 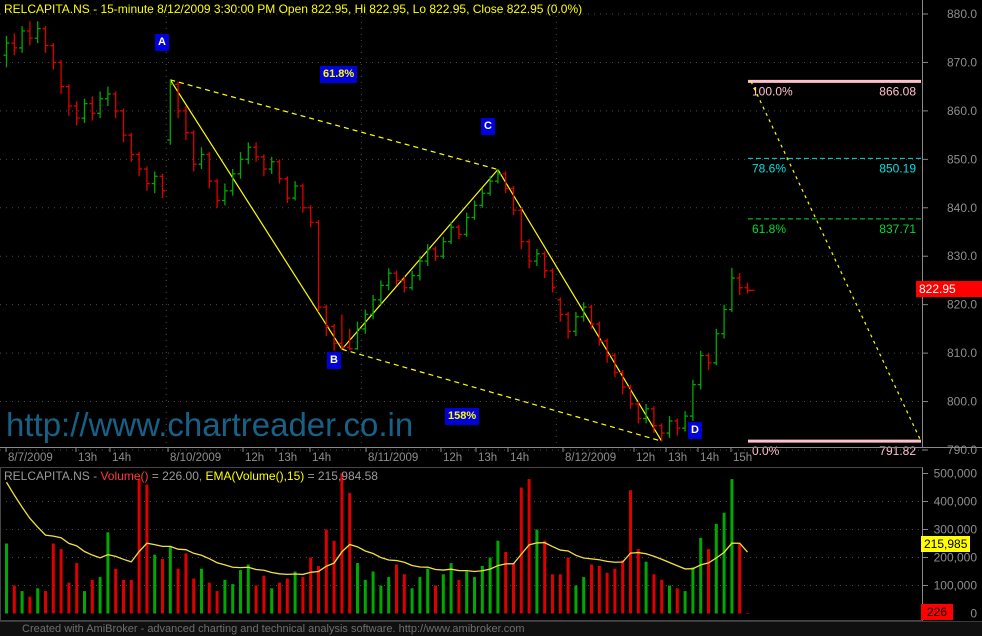 I want to click on ratio-label-618: 61.8%, so click(x=339, y=74).